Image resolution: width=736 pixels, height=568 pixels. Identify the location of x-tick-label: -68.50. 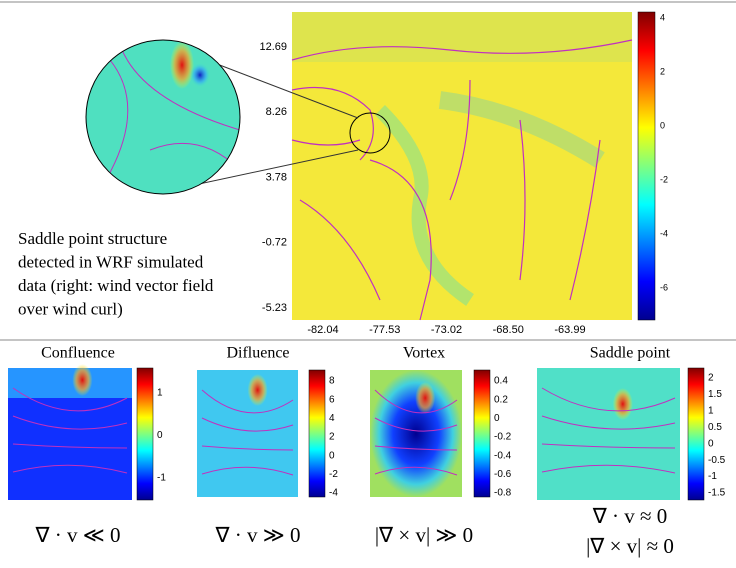
(508, 330).